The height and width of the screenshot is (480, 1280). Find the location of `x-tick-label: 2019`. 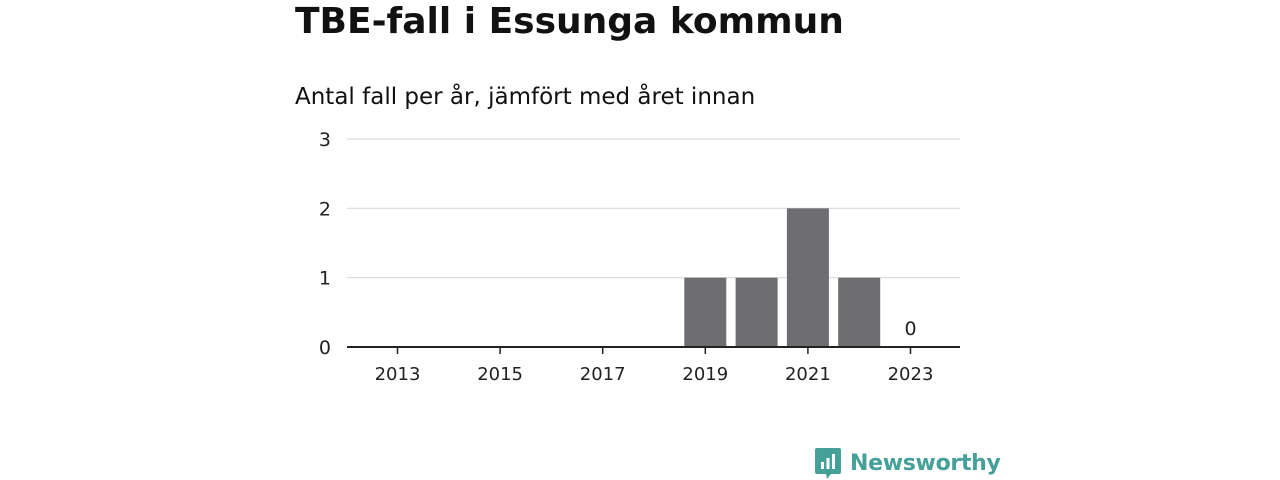

x-tick-label: 2019 is located at coordinates (705, 374).